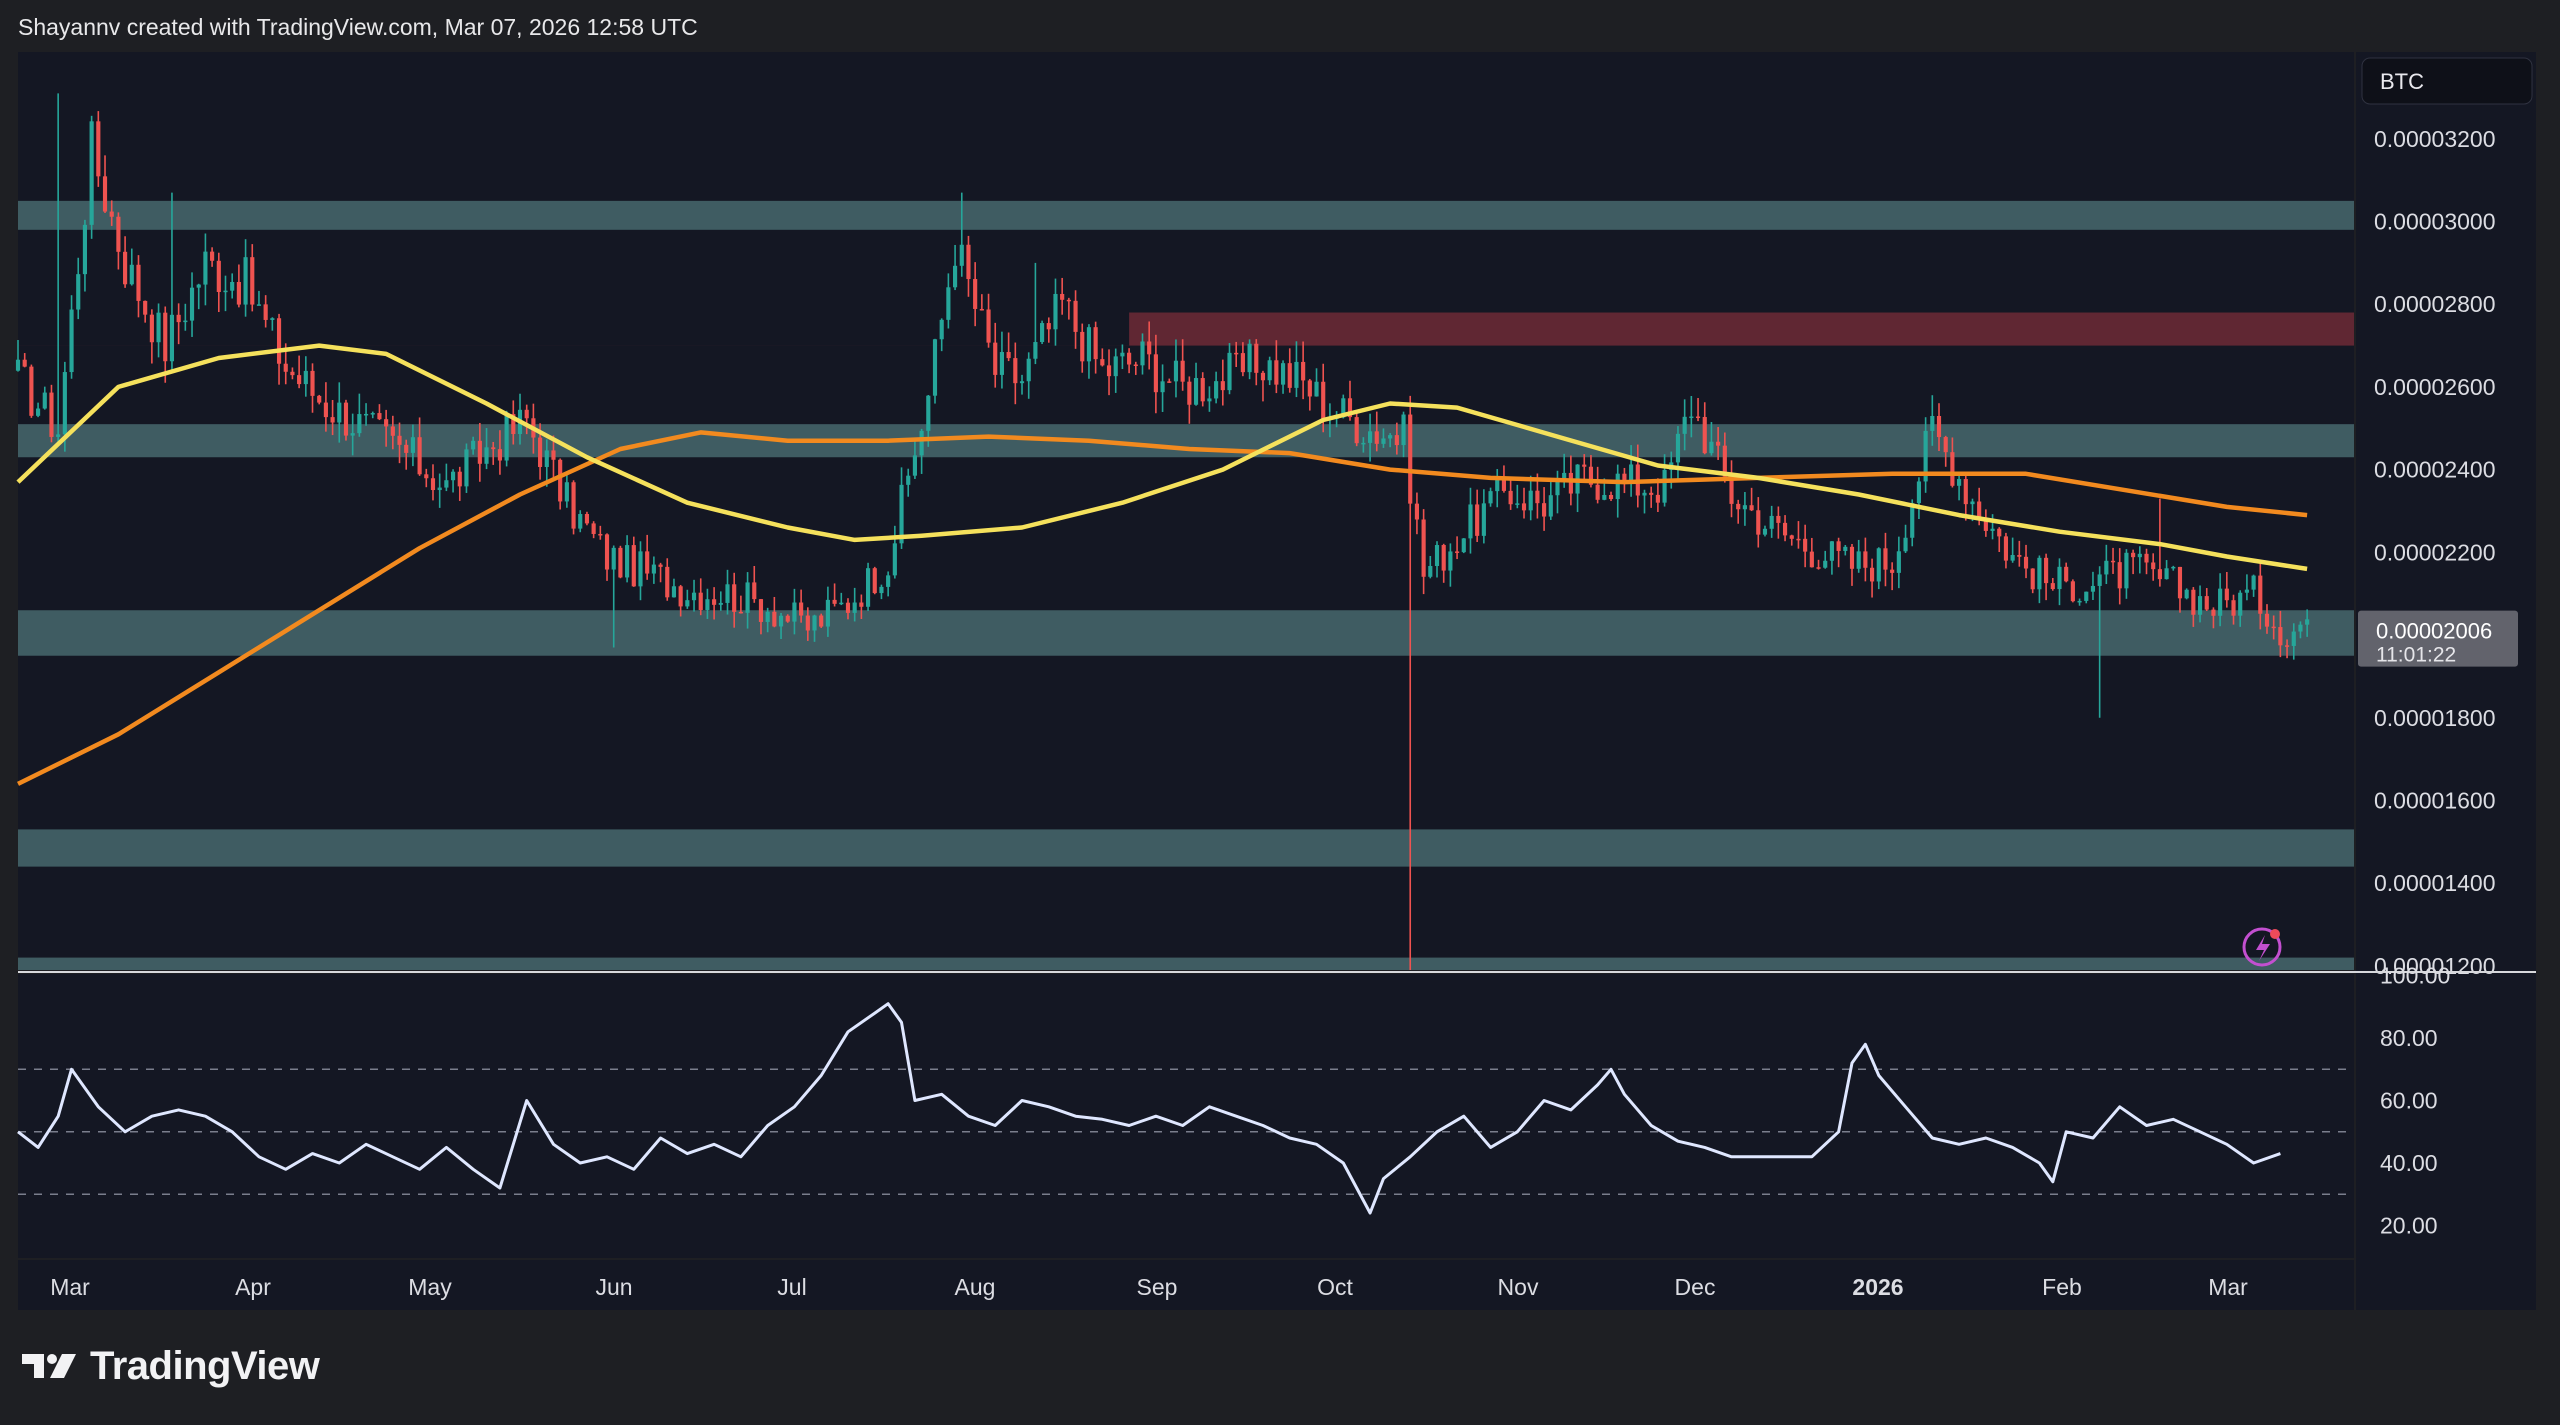  Describe the element at coordinates (2409, 1101) in the screenshot. I see `rsi-tick-label: 60.00` at that location.